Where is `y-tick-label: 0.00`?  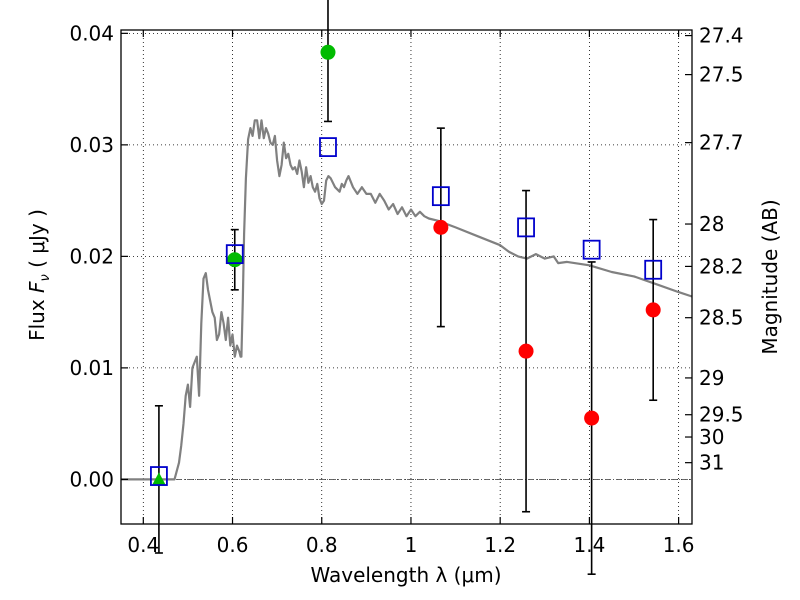 y-tick-label: 0.00 is located at coordinates (91, 479).